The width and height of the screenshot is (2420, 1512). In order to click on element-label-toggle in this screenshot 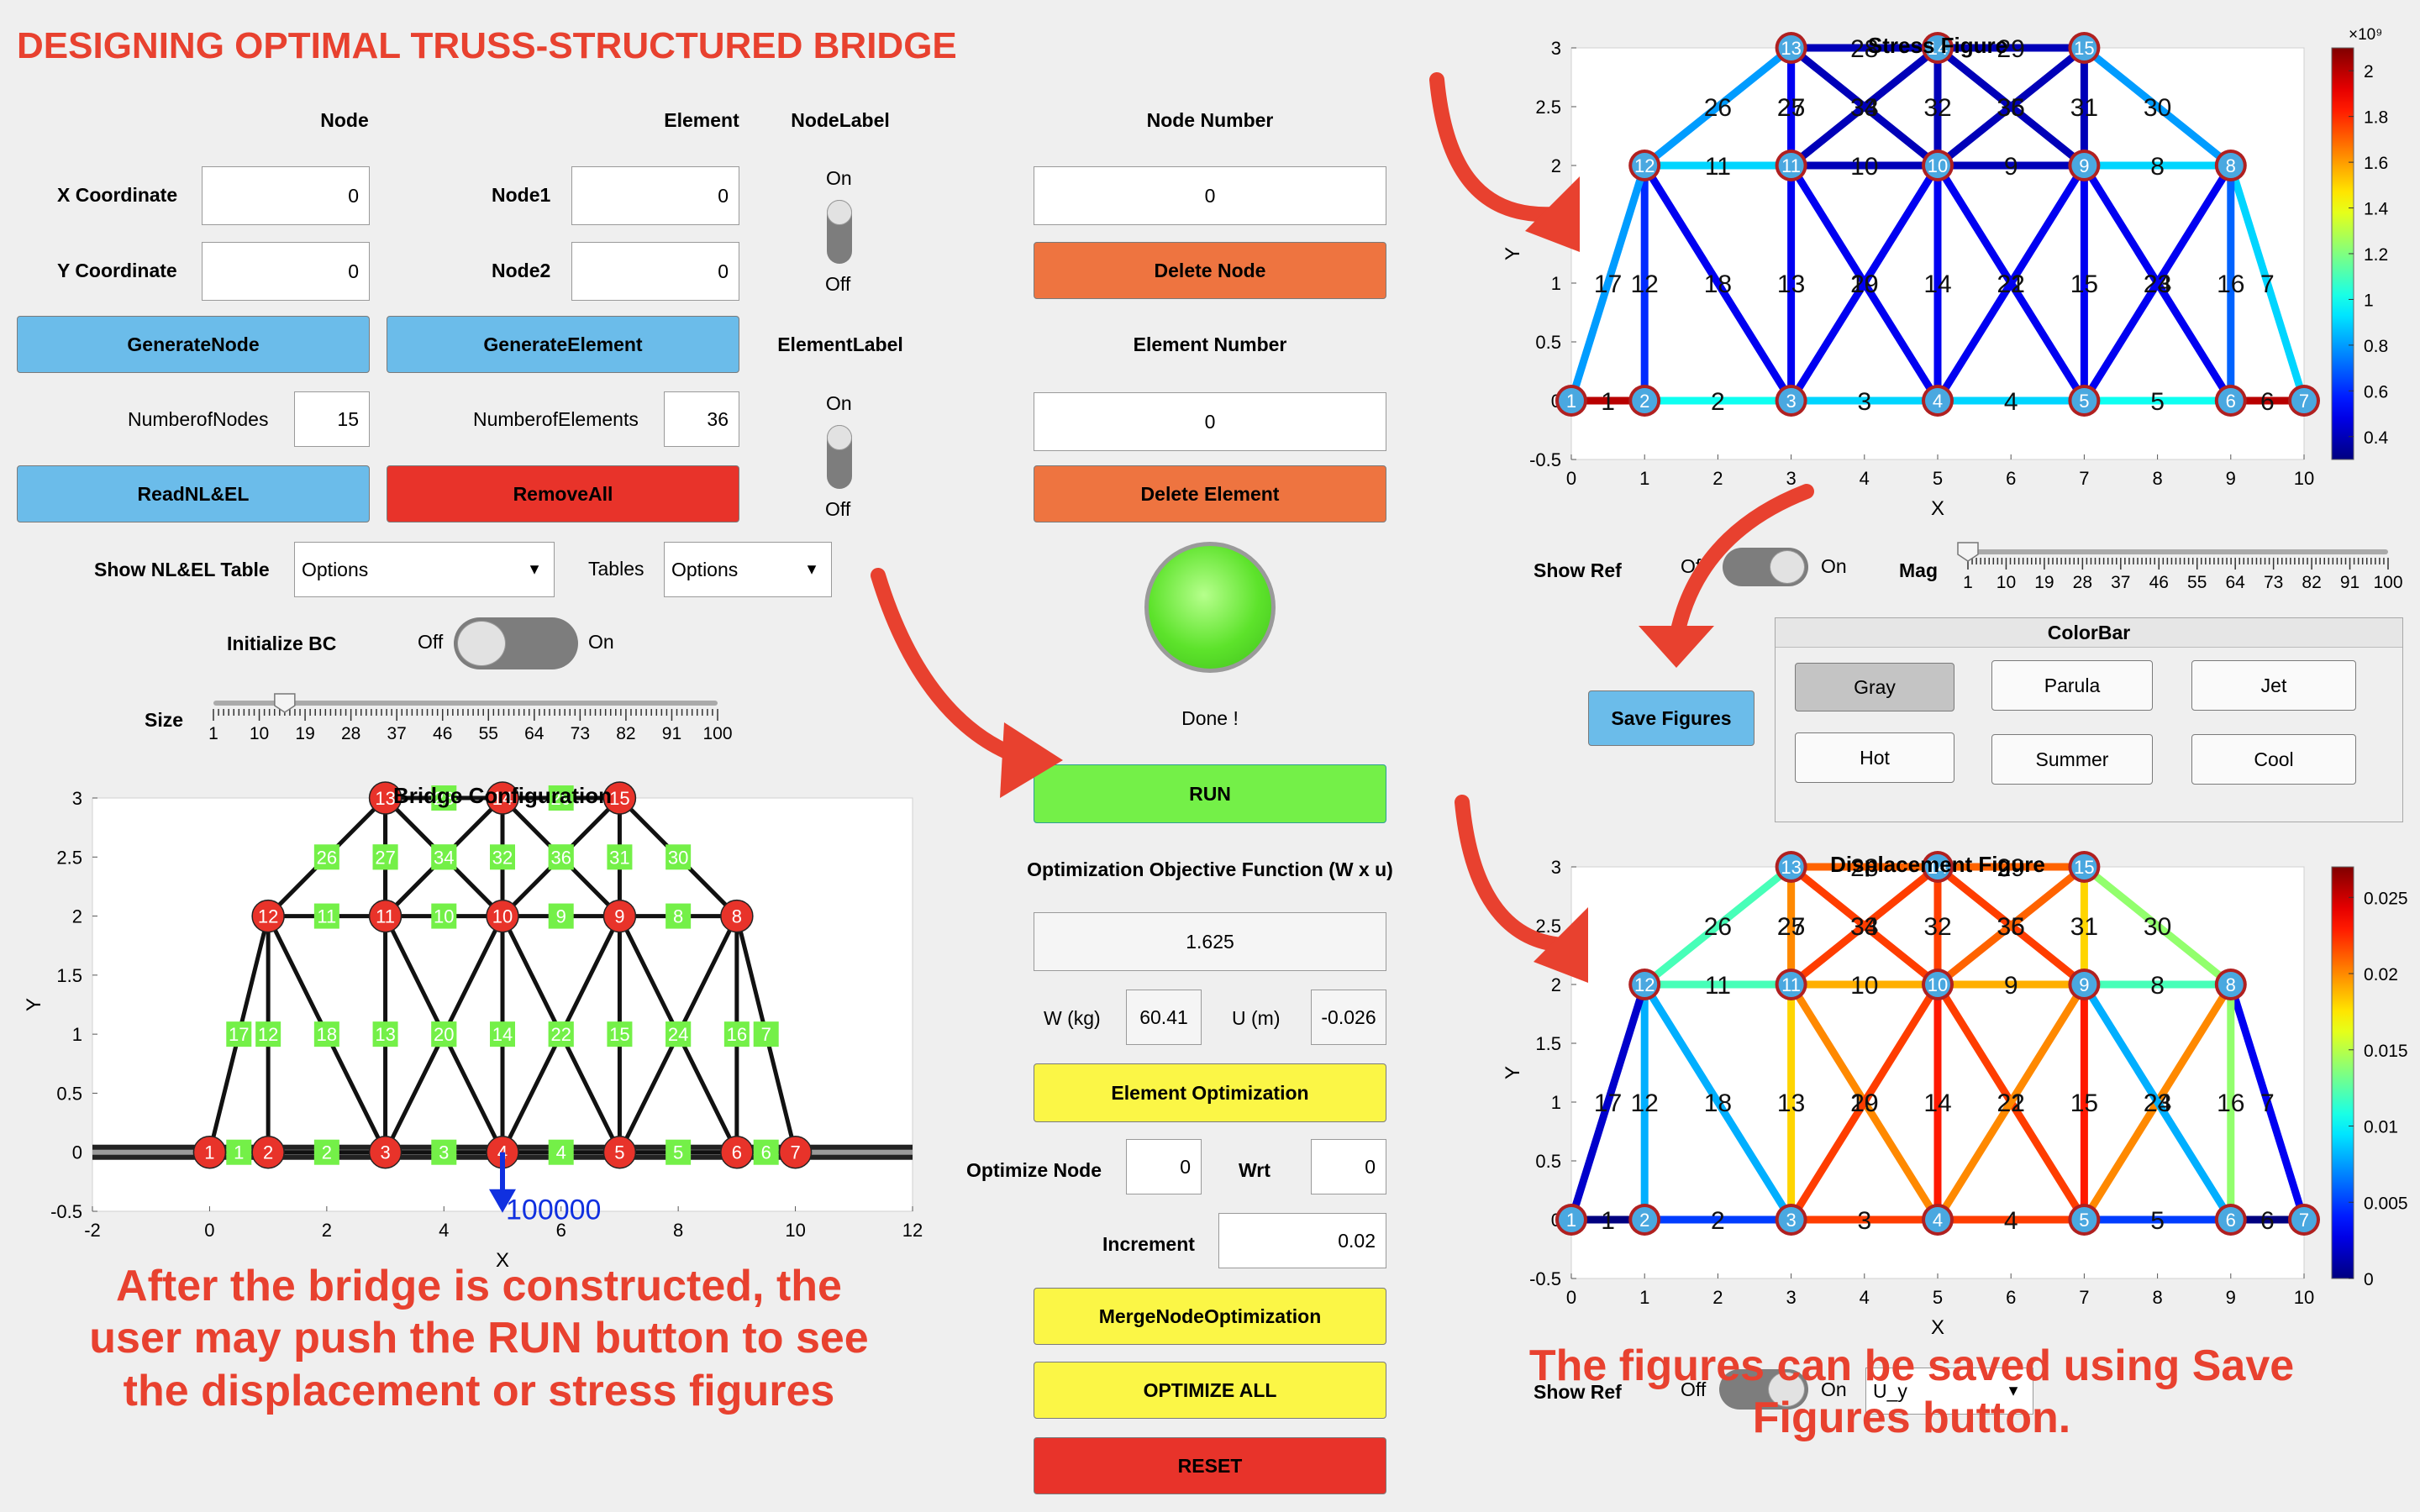, I will do `click(840, 457)`.